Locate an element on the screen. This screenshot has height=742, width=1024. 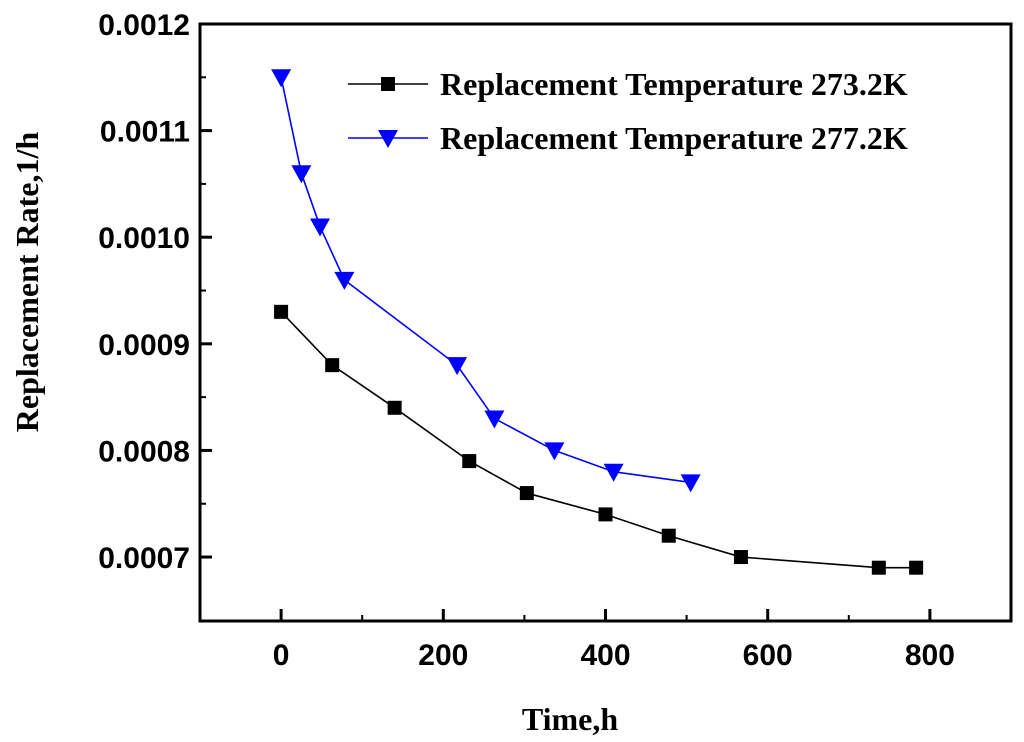
y-tick-label: 0.0010 is located at coordinates (144, 238).